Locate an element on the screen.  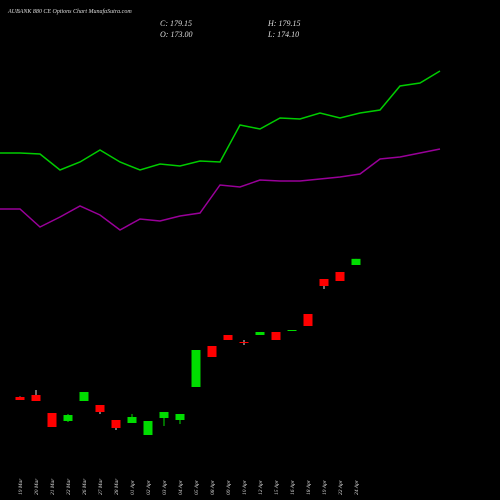
x-tick-label: 18 Apr is located at coordinates (309, 487).